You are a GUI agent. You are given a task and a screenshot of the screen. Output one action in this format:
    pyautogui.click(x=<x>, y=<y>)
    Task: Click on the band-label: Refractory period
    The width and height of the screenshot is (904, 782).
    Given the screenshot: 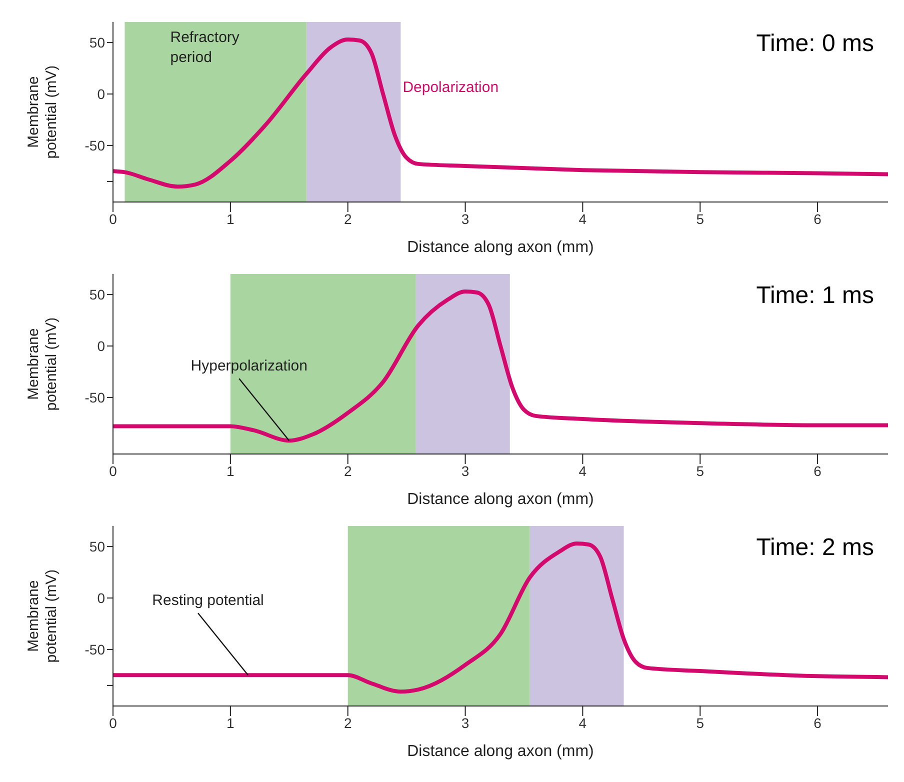 What is the action you would take?
    pyautogui.click(x=205, y=47)
    